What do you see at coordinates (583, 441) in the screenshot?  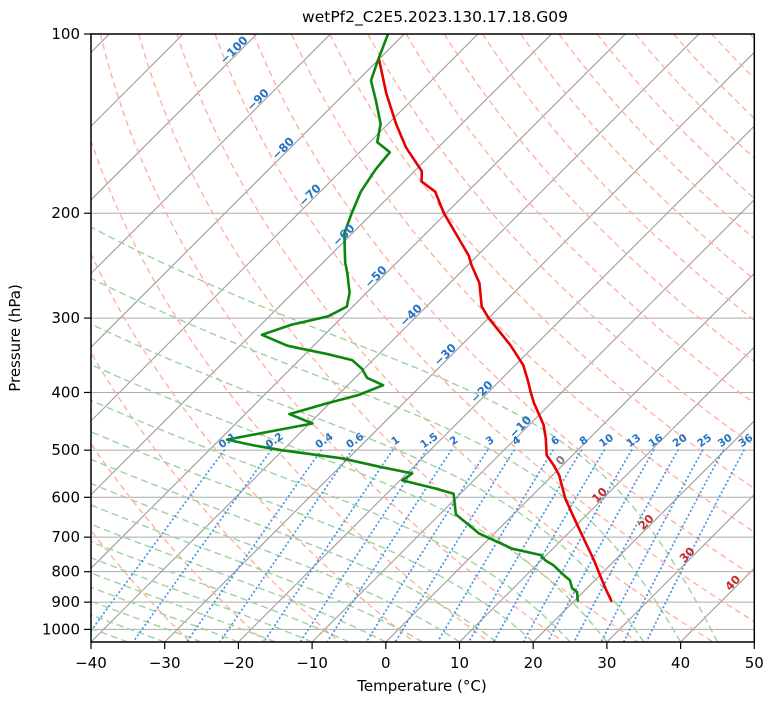 I see `mixing-ratio-label: 8` at bounding box center [583, 441].